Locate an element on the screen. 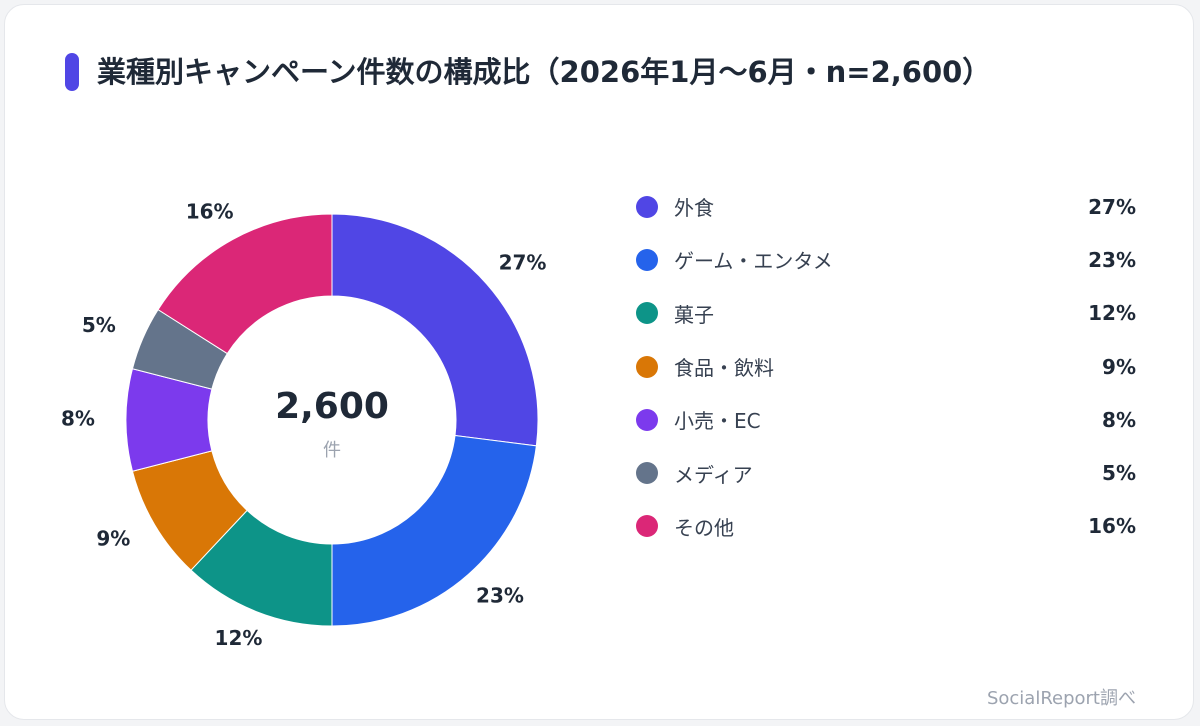  legend-label: 菓子 is located at coordinates (694, 314).